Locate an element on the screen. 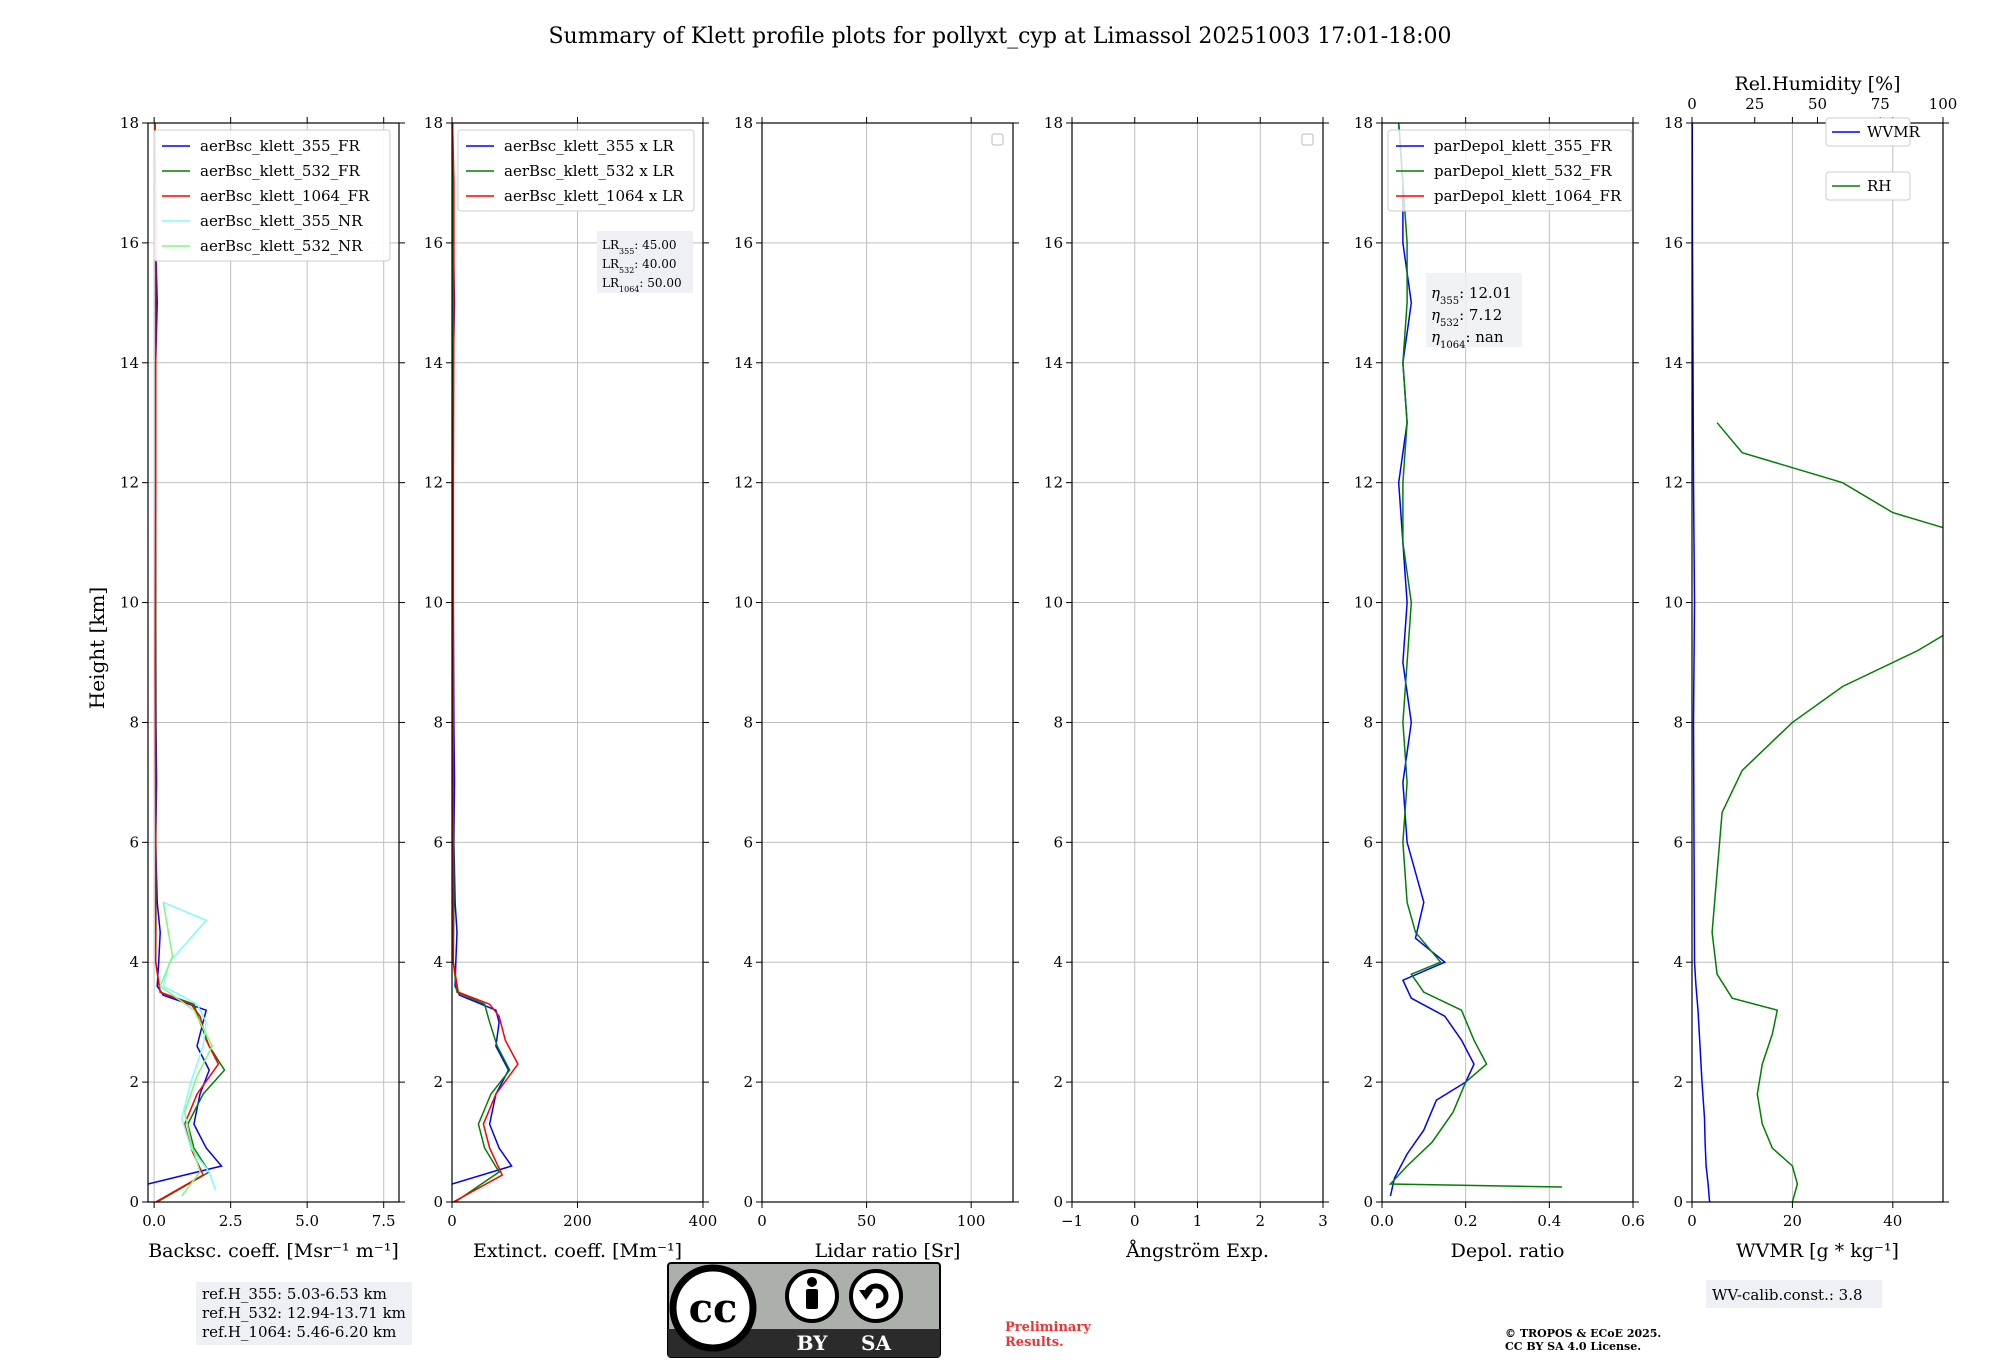 The image size is (2000, 1360). legend-label: aerBsc_klett_532_NR is located at coordinates (281, 246).